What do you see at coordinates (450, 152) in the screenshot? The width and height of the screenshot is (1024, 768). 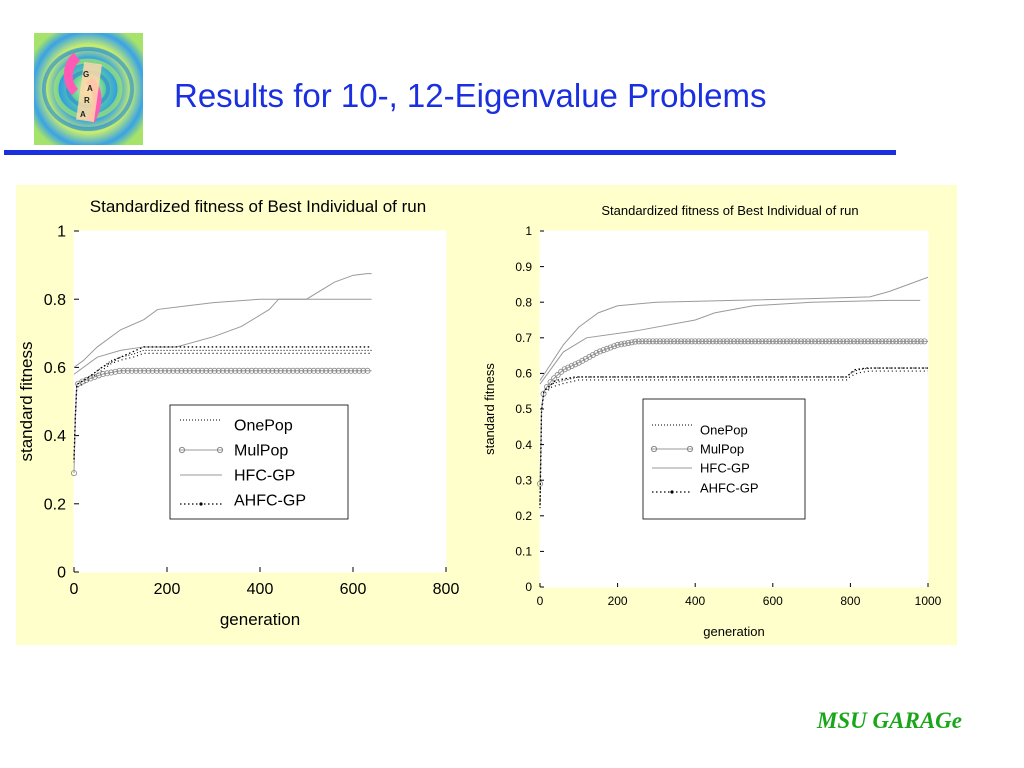 I see `title-divider` at bounding box center [450, 152].